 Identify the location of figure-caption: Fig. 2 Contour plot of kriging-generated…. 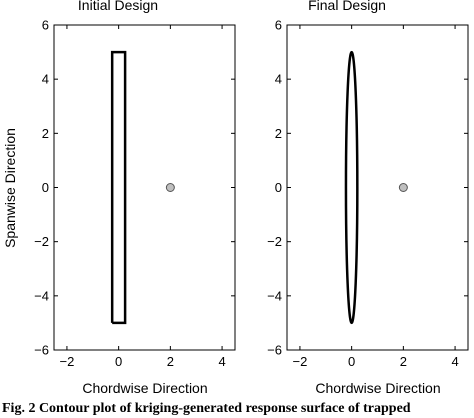
(206, 408).